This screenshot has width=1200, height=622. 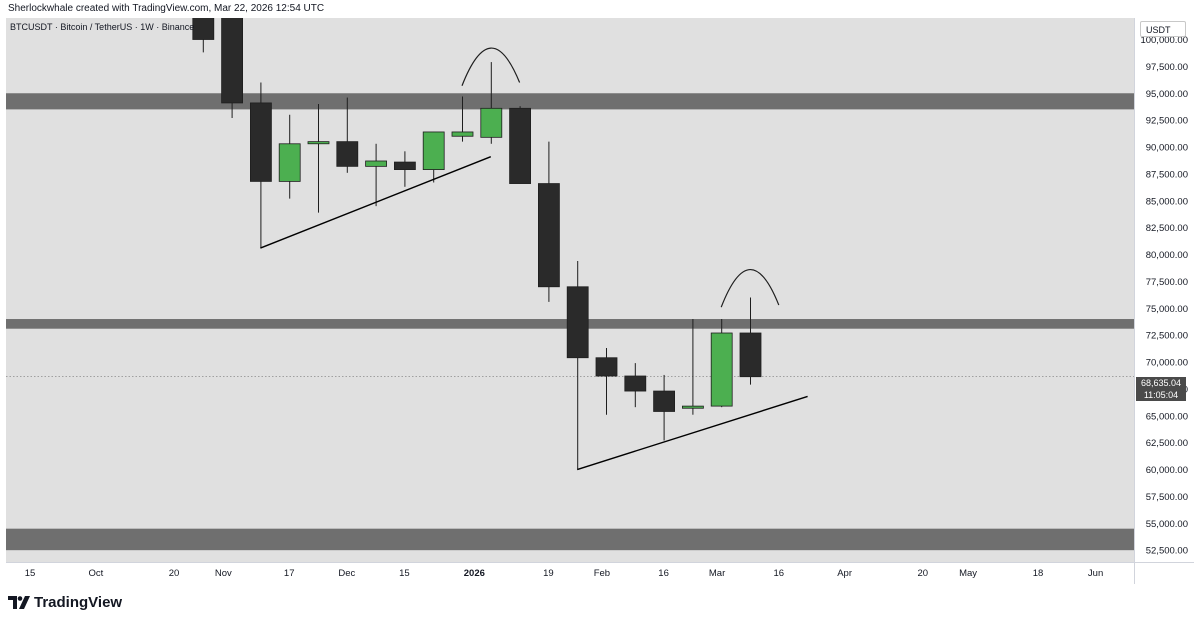 I want to click on y-tick-label: 80,000.00, so click(x=1167, y=255).